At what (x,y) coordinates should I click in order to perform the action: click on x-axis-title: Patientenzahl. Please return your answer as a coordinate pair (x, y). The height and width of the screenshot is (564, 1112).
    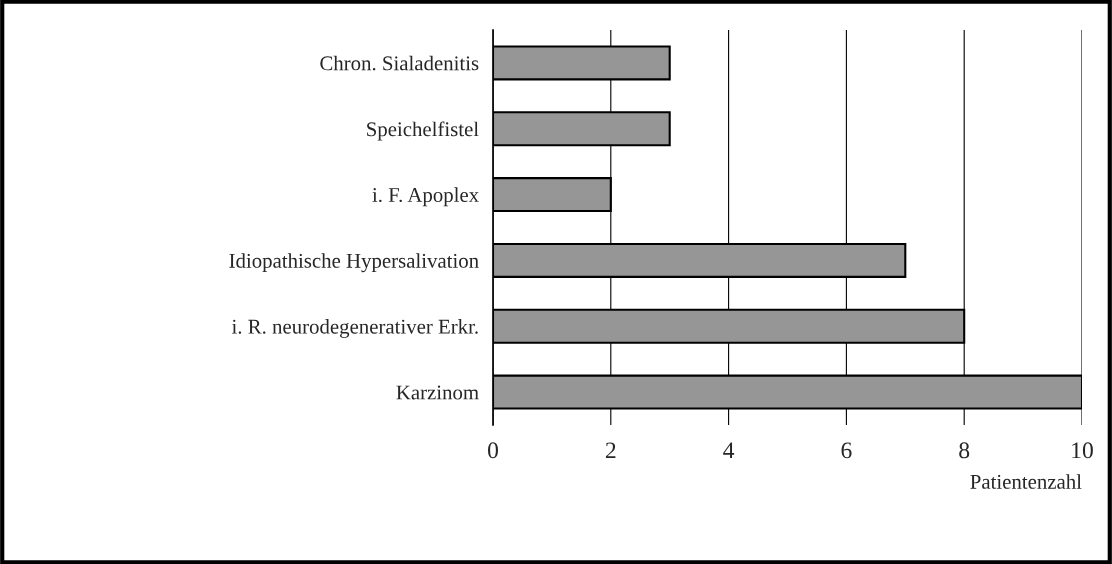
    Looking at the image, I should click on (1026, 481).